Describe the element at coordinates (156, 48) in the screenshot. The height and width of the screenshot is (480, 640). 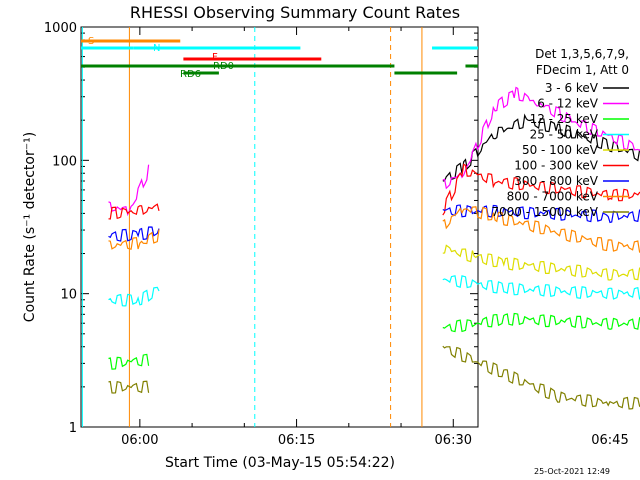
I see `annotation-n: N` at that location.